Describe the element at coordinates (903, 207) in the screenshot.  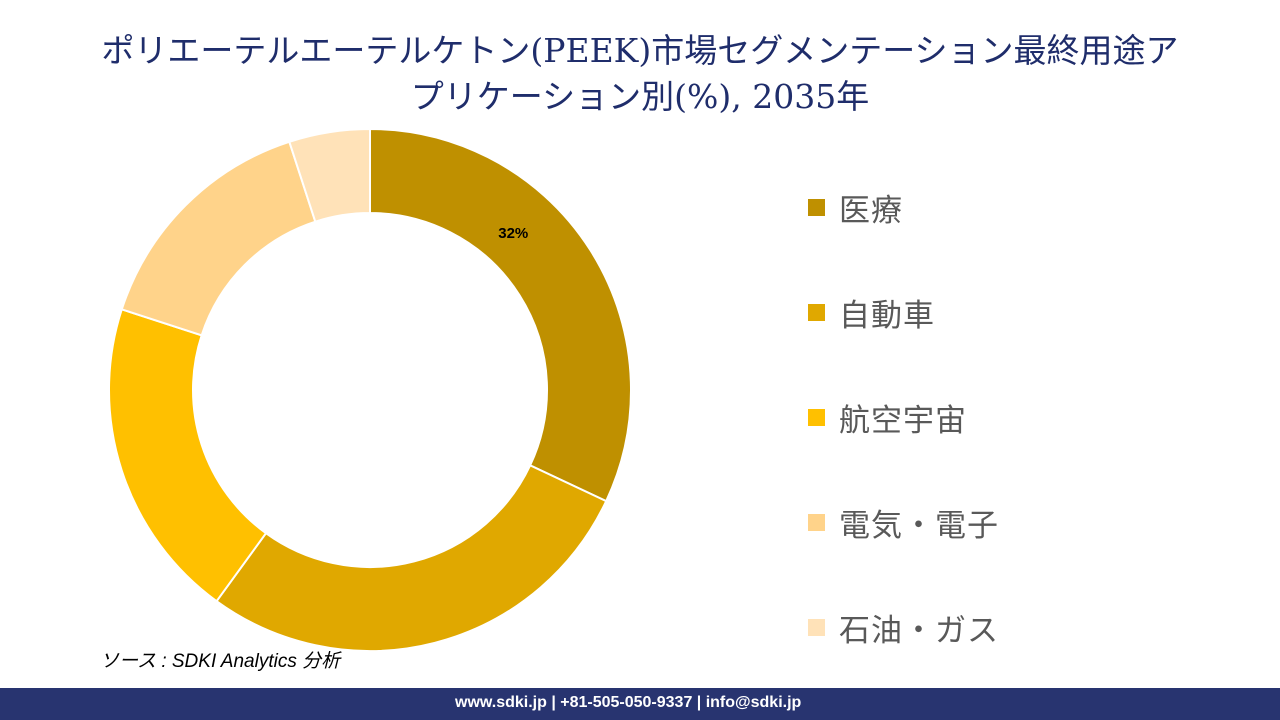
I see `legend-item: 医療` at that location.